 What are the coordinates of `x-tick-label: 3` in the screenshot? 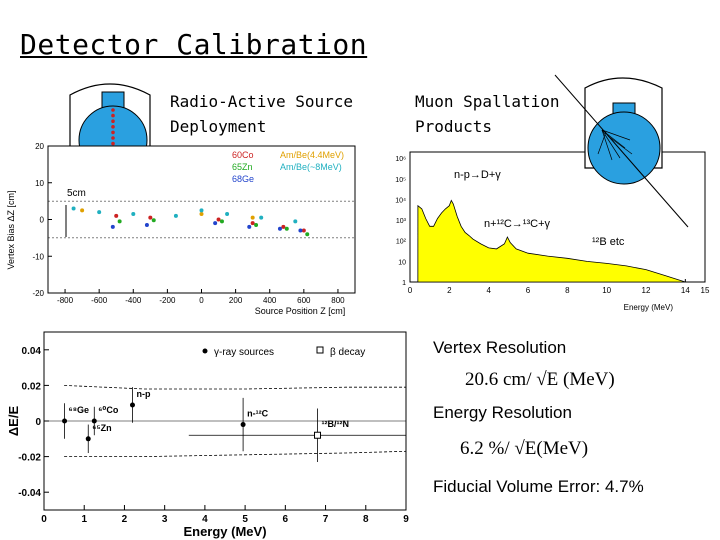 It's located at (165, 519).